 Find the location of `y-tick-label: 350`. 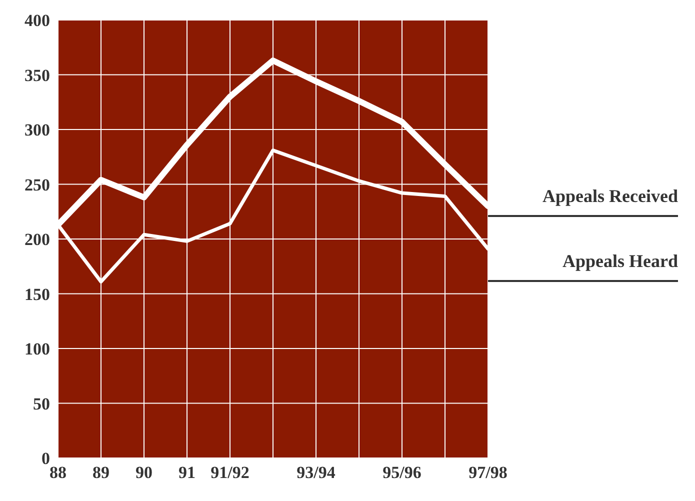

y-tick-label: 350 is located at coordinates (37, 75).